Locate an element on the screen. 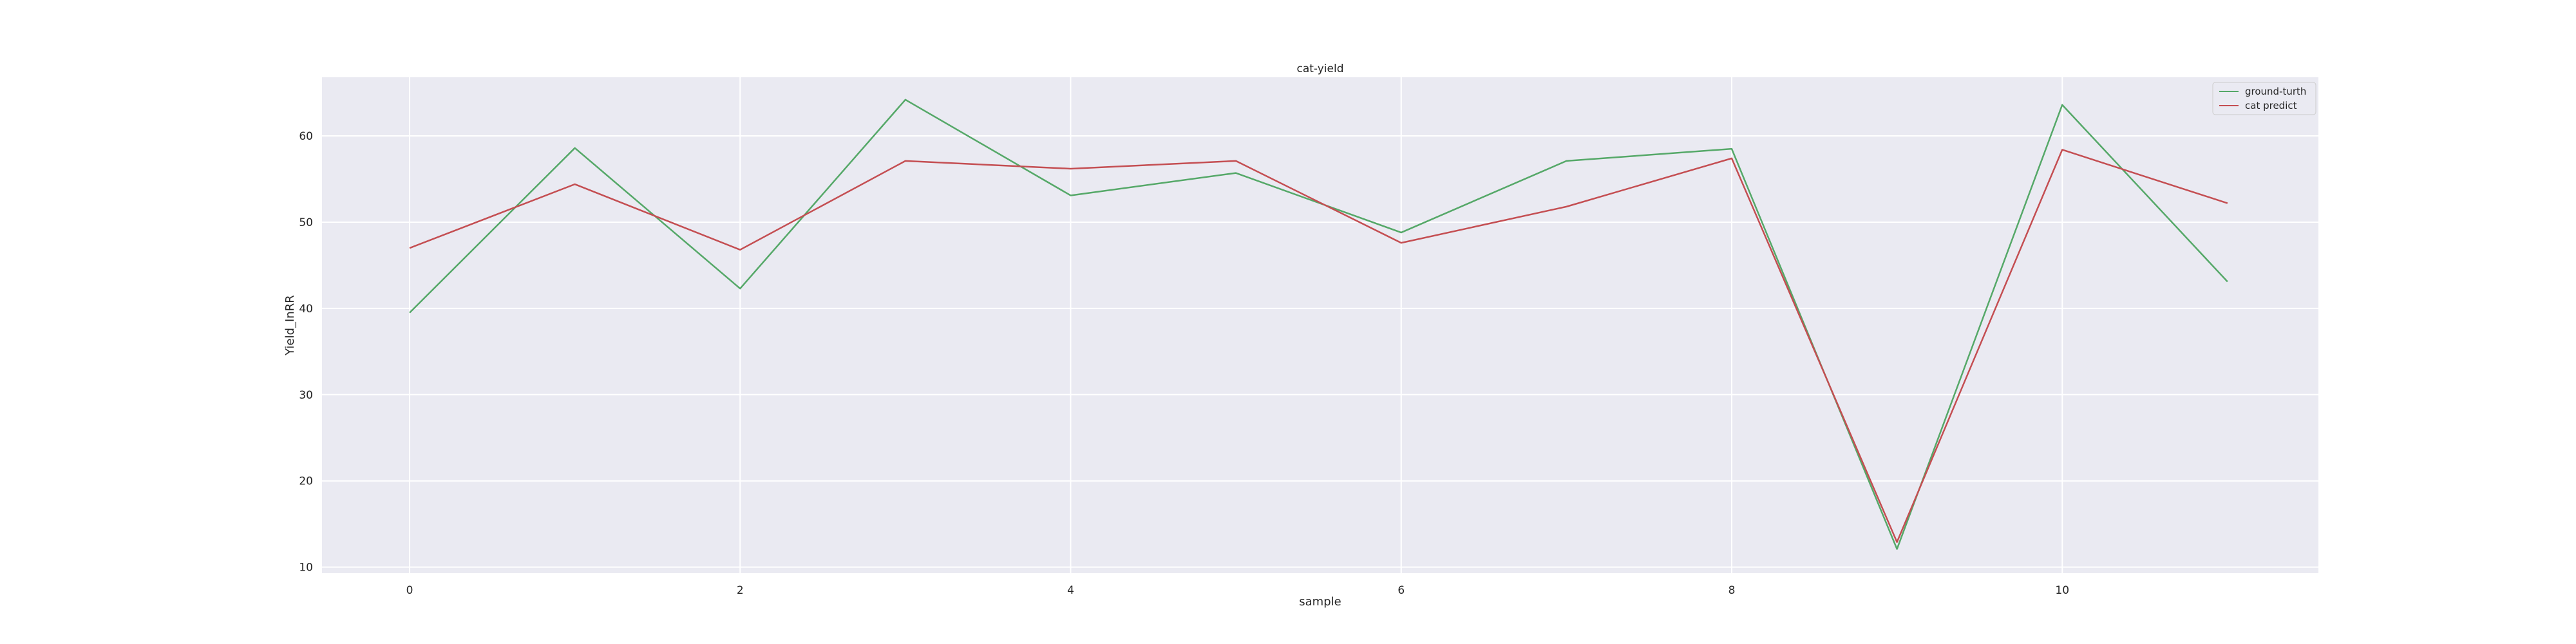  y-tick-label: 60 is located at coordinates (306, 136).